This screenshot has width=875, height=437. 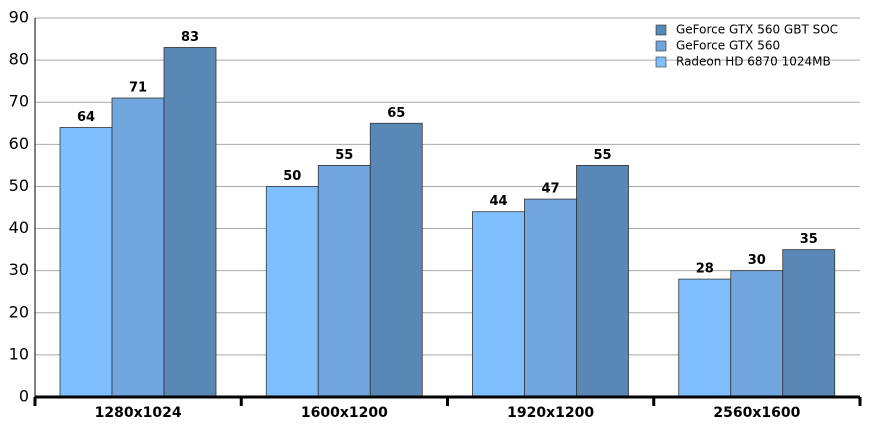 What do you see at coordinates (550, 189) in the screenshot?
I see `value-label: 47` at bounding box center [550, 189].